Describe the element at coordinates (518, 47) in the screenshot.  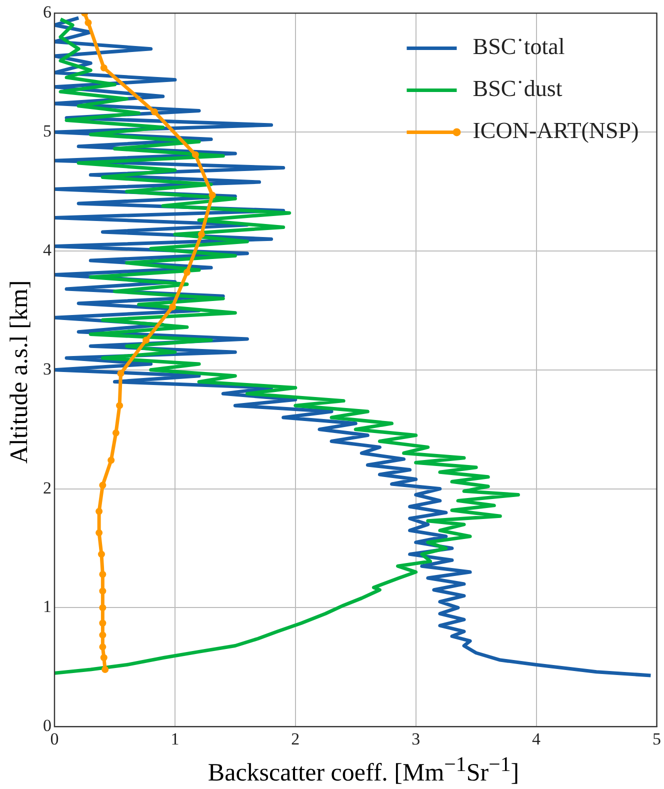
I see `legend-label: BSC˙total` at that location.